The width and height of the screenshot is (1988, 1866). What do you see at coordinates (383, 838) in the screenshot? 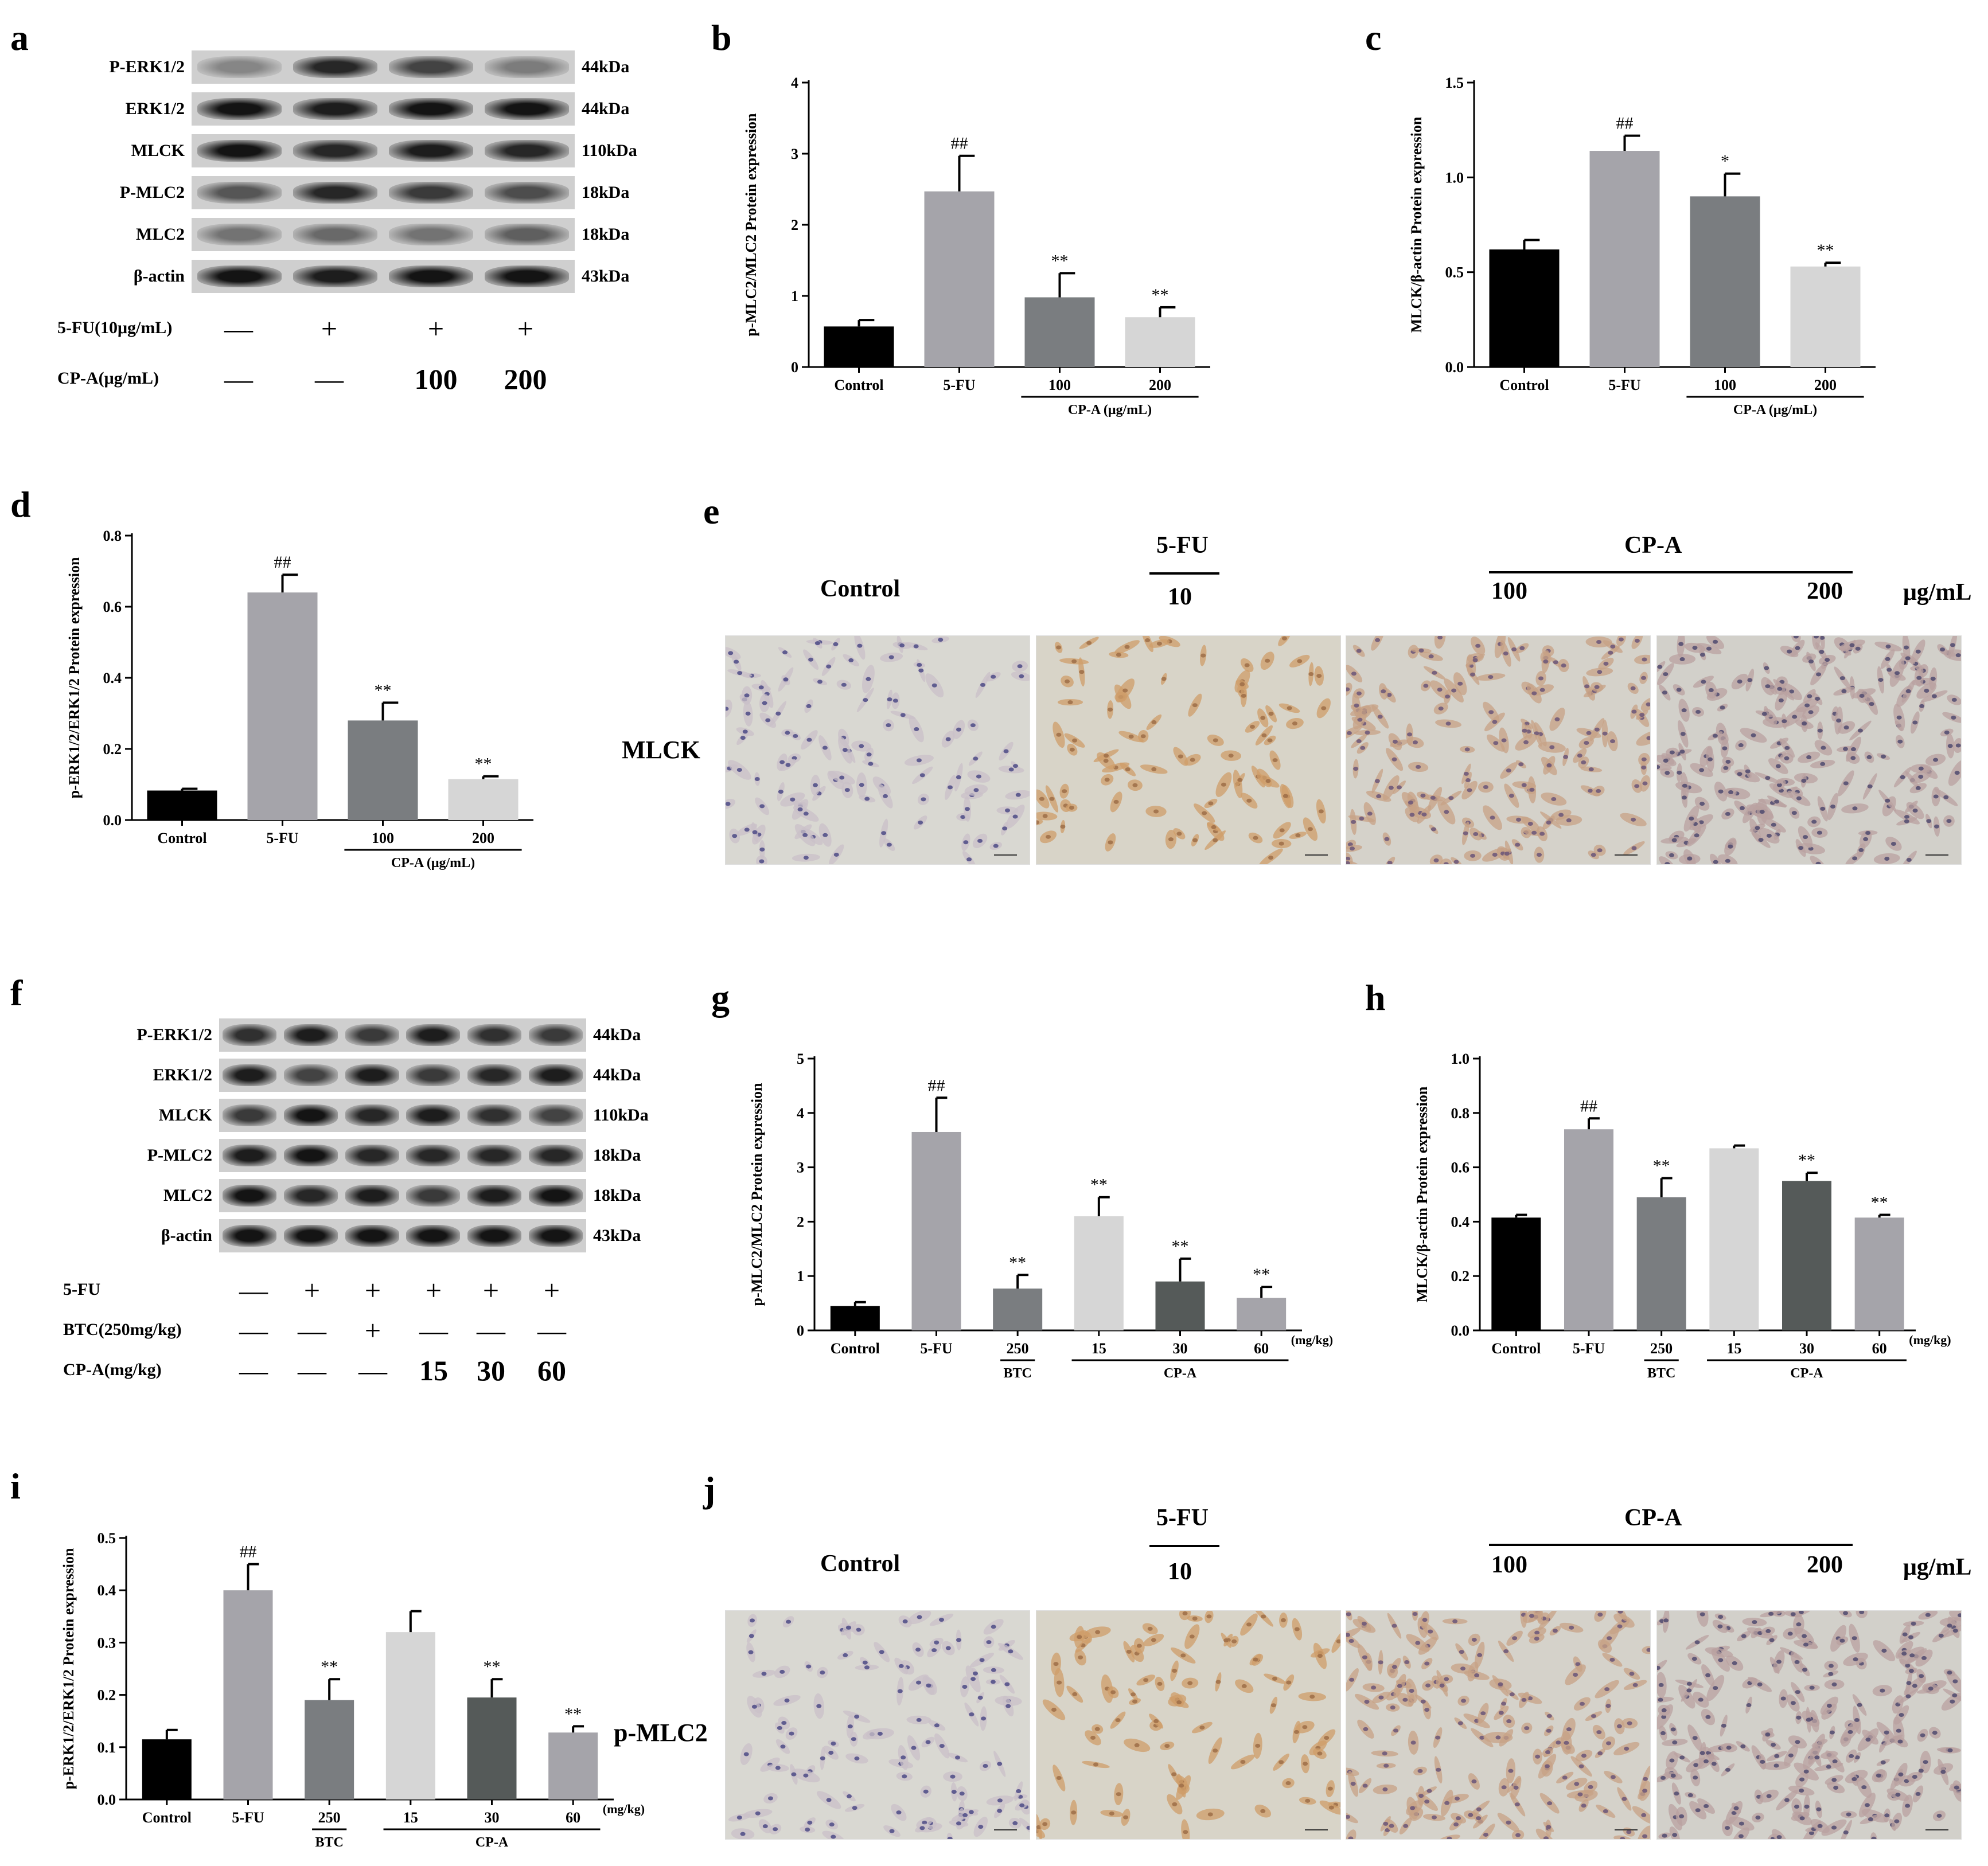
I see `x-tick-label: 100` at bounding box center [383, 838].